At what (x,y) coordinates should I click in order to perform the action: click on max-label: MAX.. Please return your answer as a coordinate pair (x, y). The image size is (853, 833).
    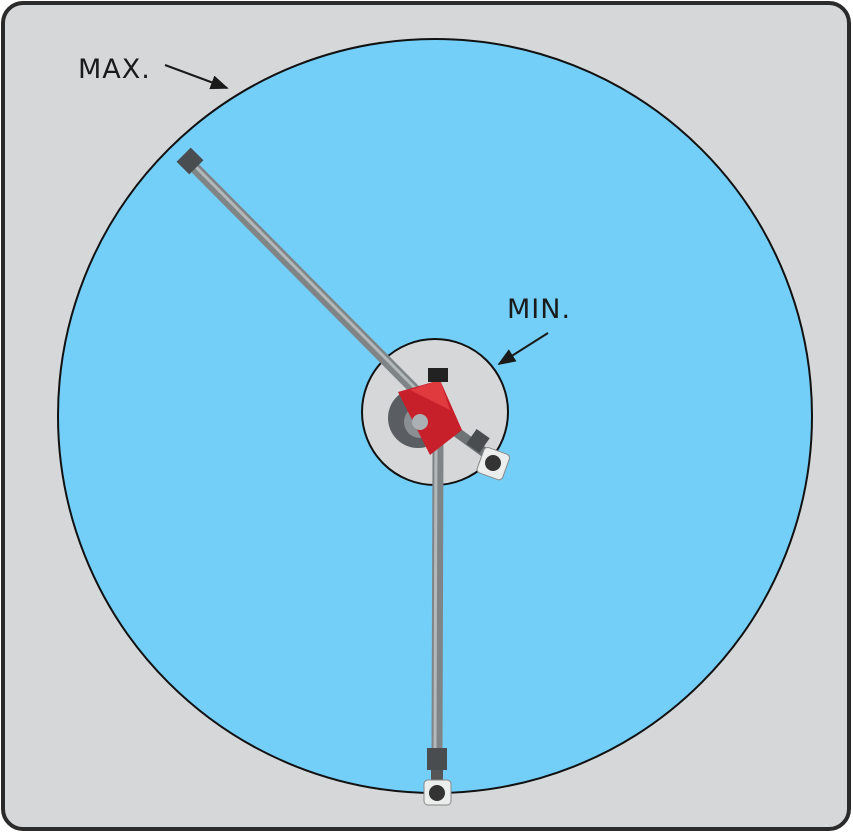
    Looking at the image, I should click on (114, 69).